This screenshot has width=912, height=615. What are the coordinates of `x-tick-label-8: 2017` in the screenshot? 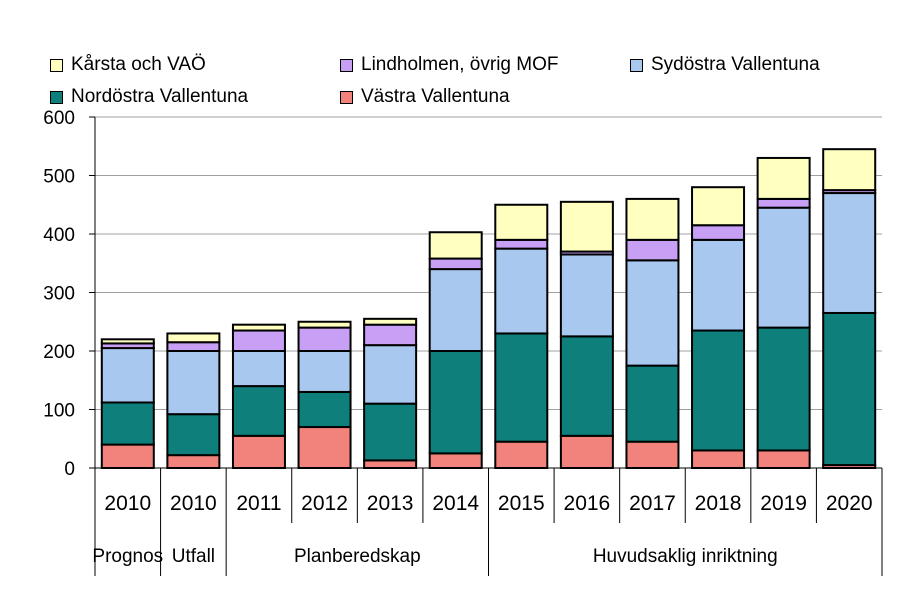 It's located at (652, 503).